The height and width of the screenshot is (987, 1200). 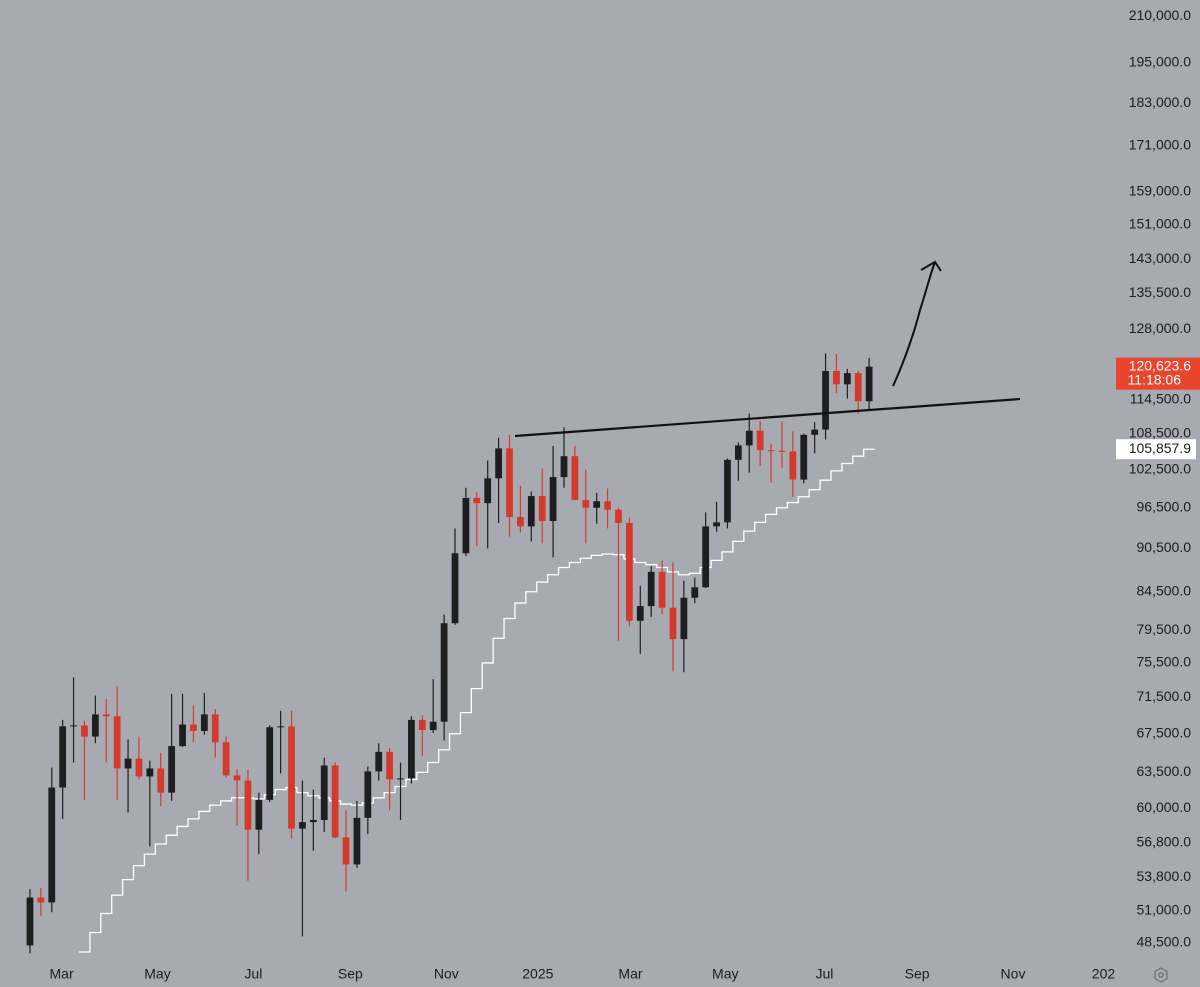 I want to click on y-tick-label: 210,000.0, so click(x=1160, y=15).